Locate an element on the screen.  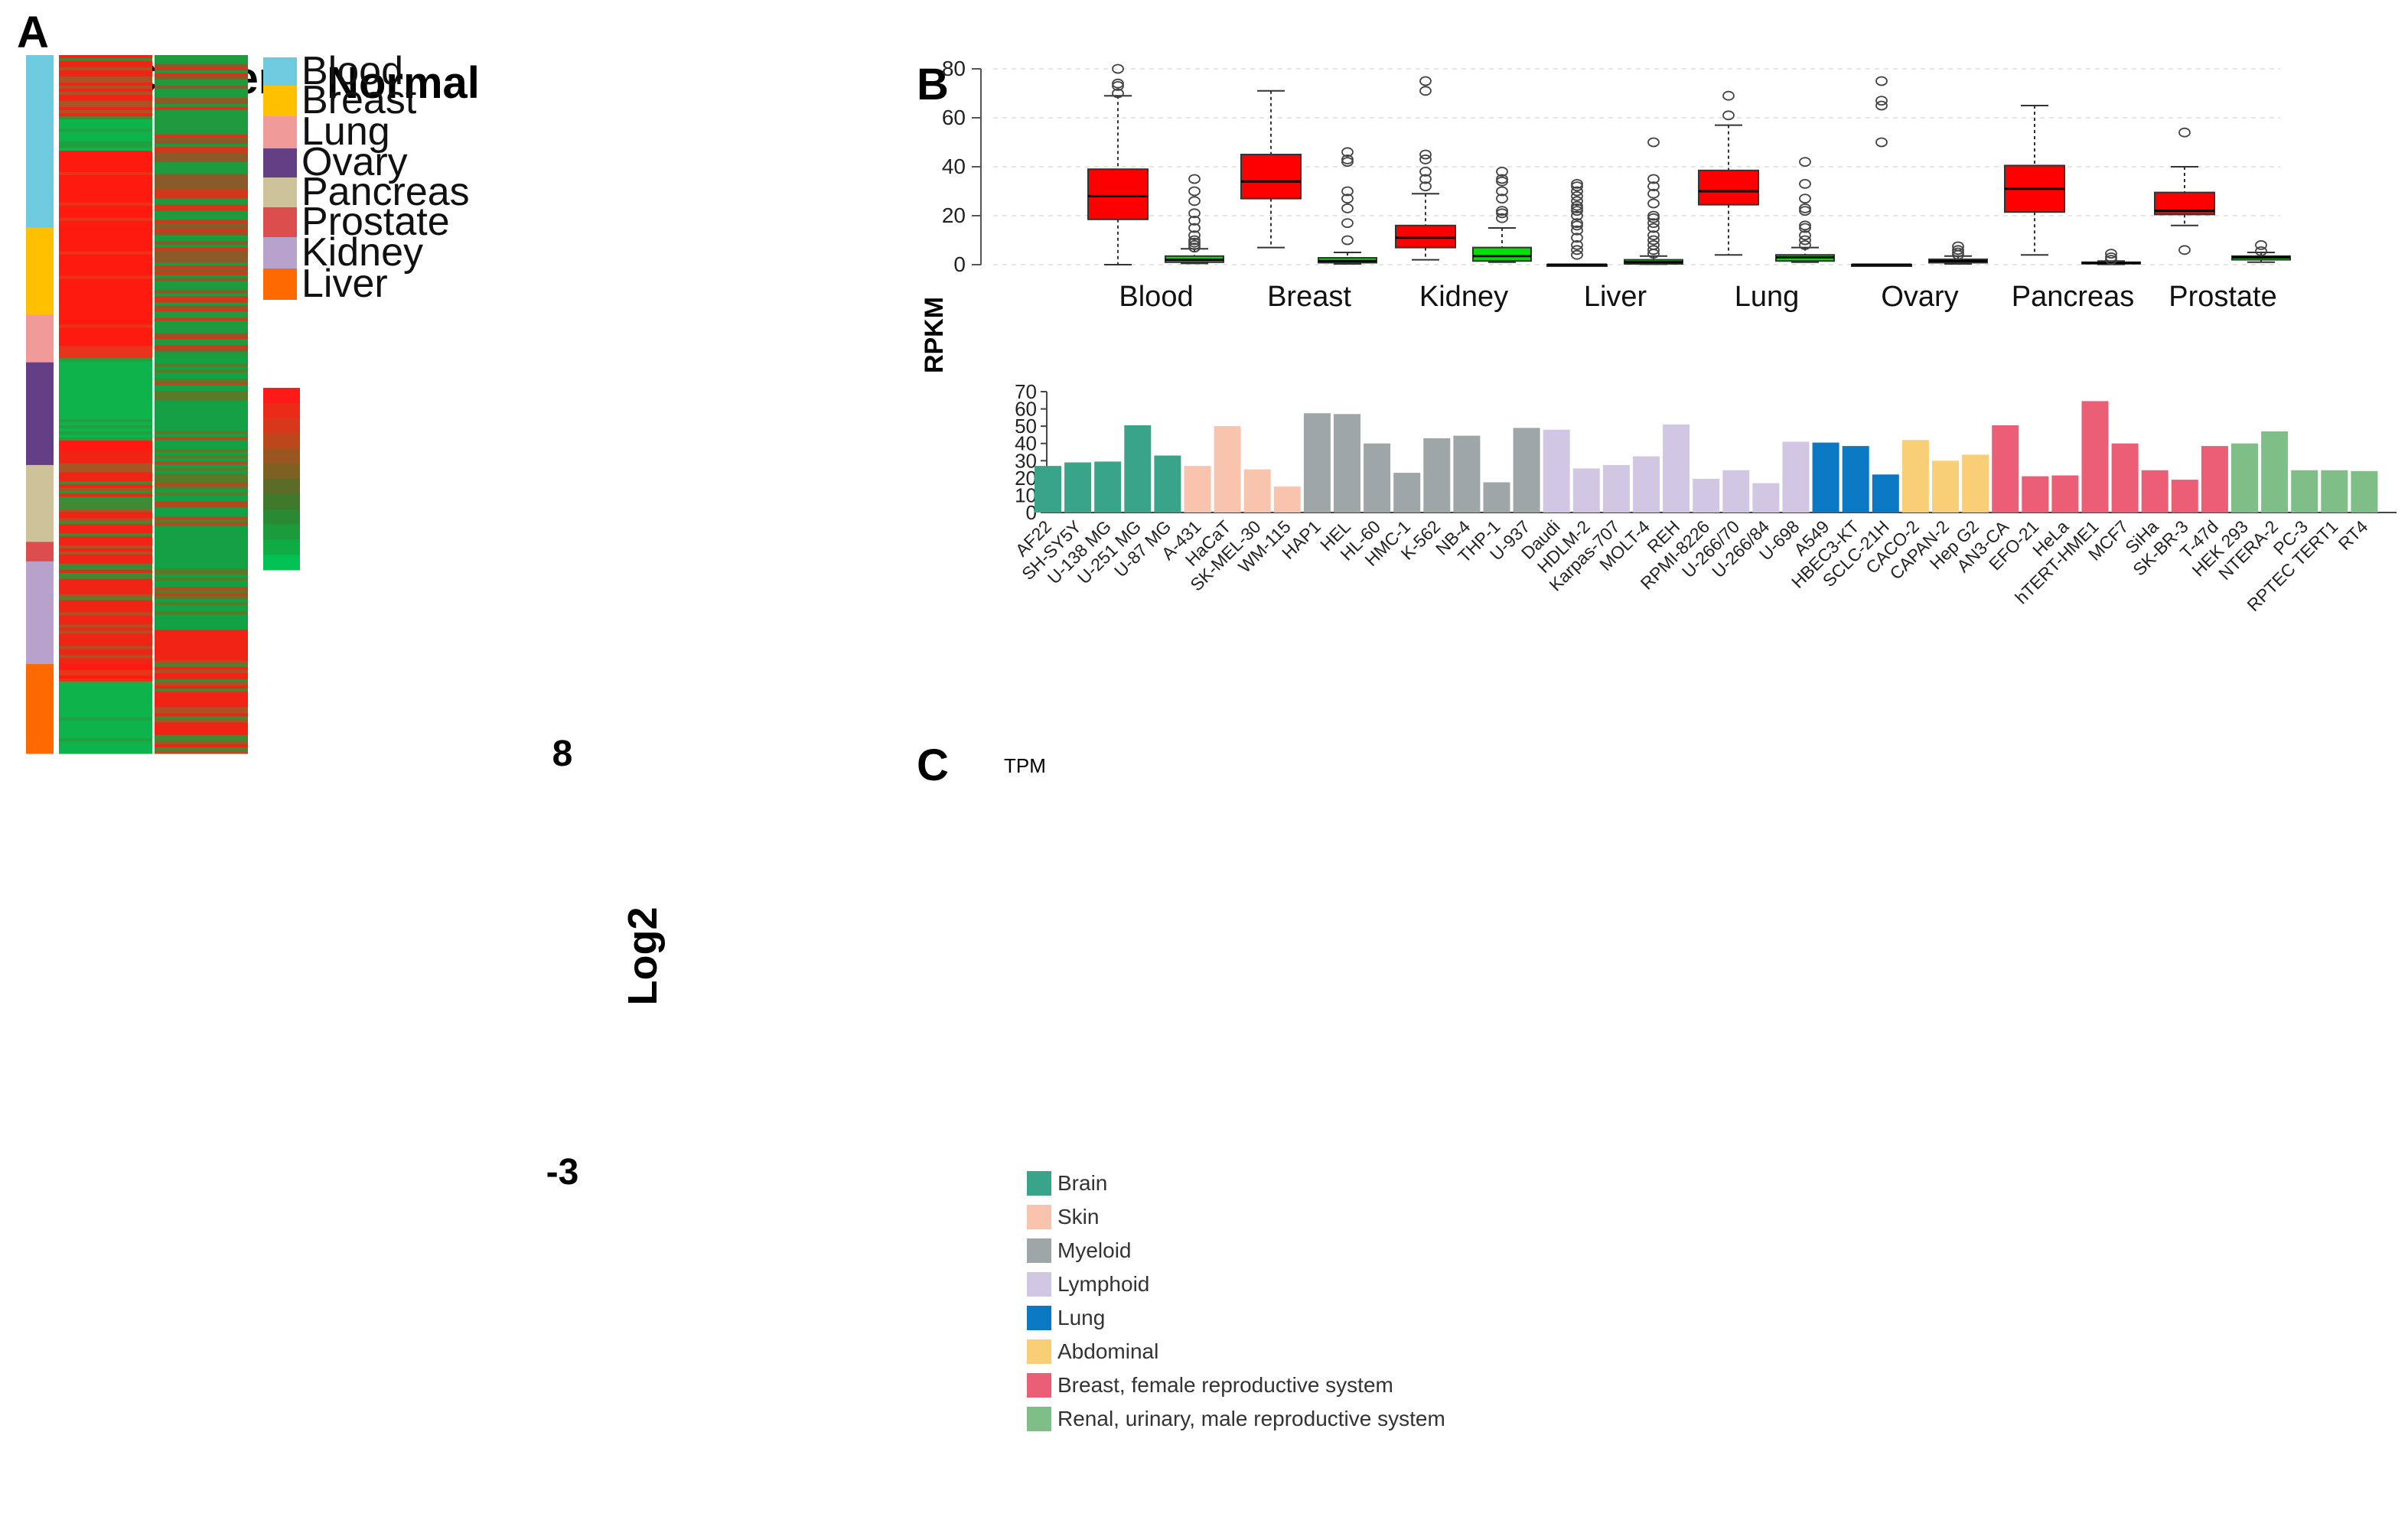
legend-swatch-skin is located at coordinates (1039, 1217).